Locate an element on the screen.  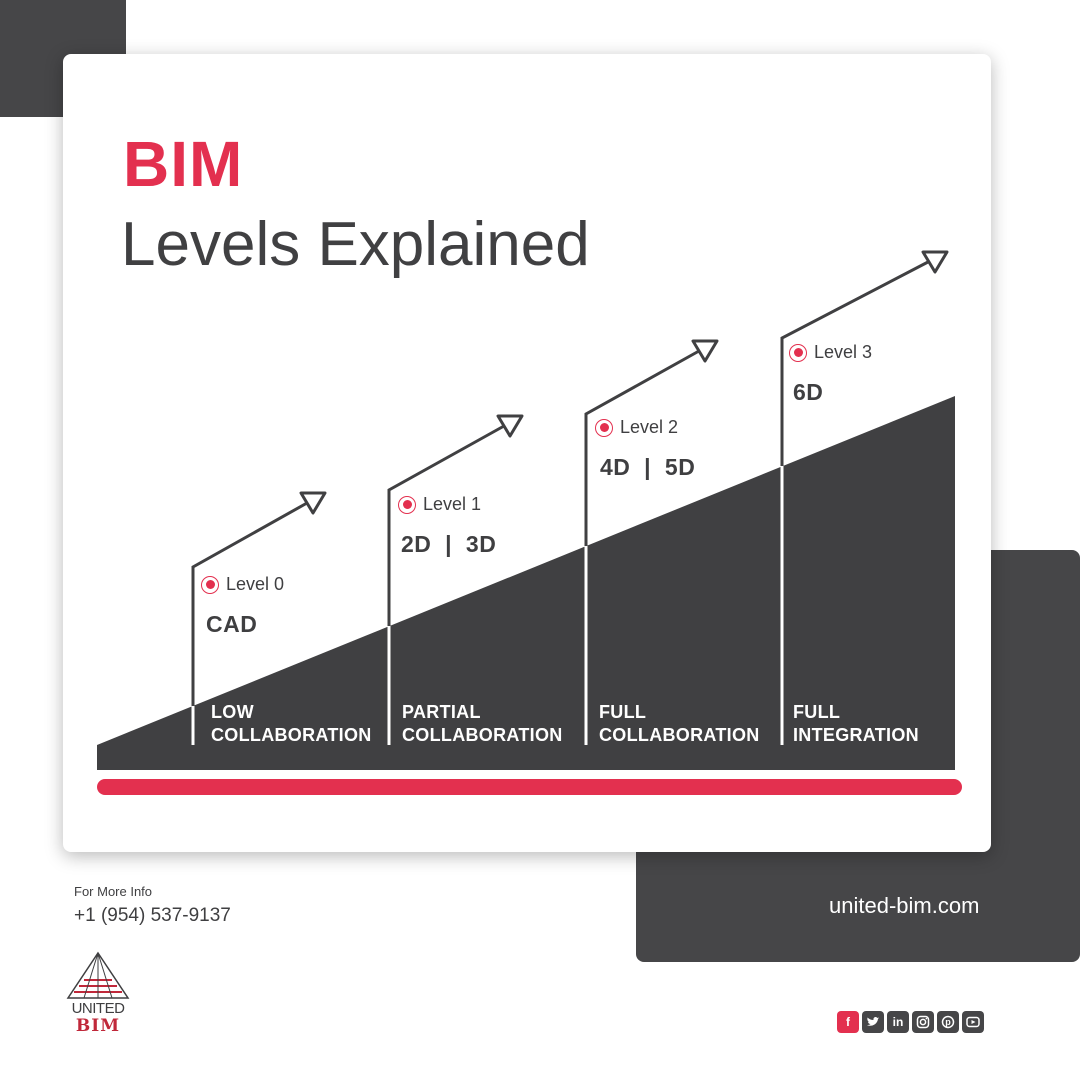
contact-phone: +1 (954) 537-9137 is located at coordinates (152, 915).